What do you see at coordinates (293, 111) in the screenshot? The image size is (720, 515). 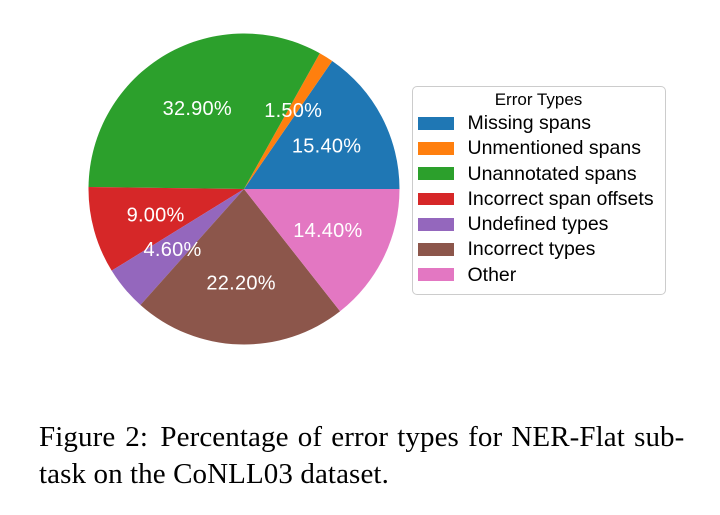 I see `svg-text: 1.50%` at bounding box center [293, 111].